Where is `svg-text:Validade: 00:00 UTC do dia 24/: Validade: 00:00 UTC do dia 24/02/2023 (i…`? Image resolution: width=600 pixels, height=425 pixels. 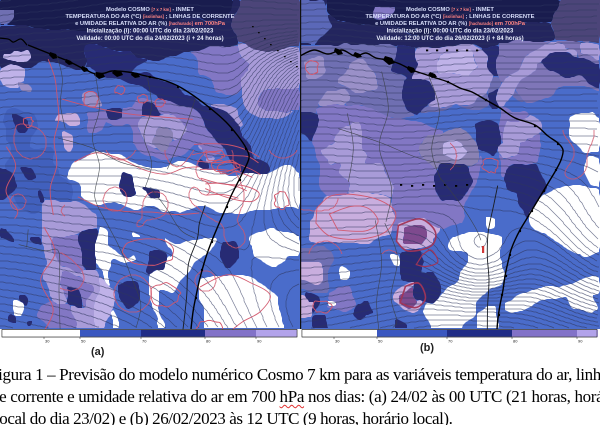
svg-text:Validade: 00:00 UTC do dia 24/: Validade: 00:00 UTC do dia 24/02/2023 (i… is located at coordinates (149, 39).